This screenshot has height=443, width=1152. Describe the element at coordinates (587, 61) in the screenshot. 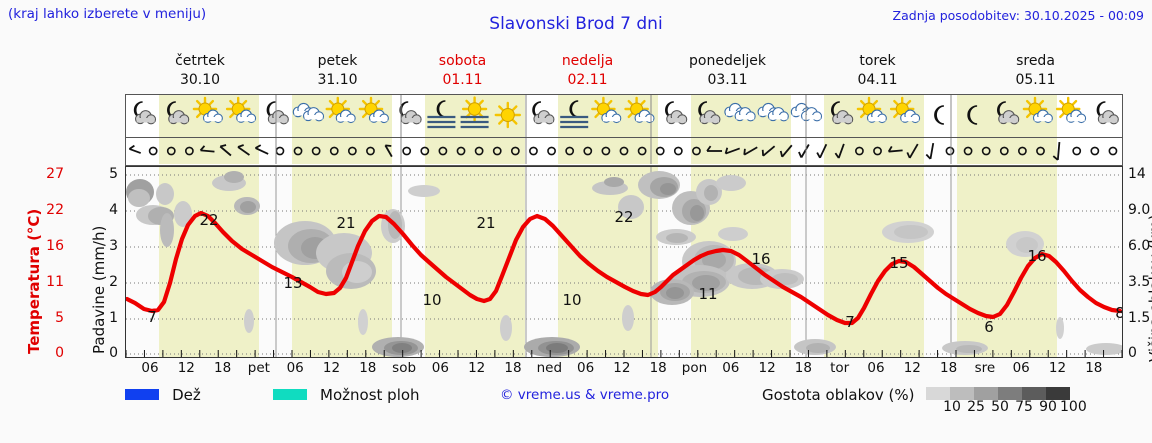

I see `day-name: nedelja` at that location.